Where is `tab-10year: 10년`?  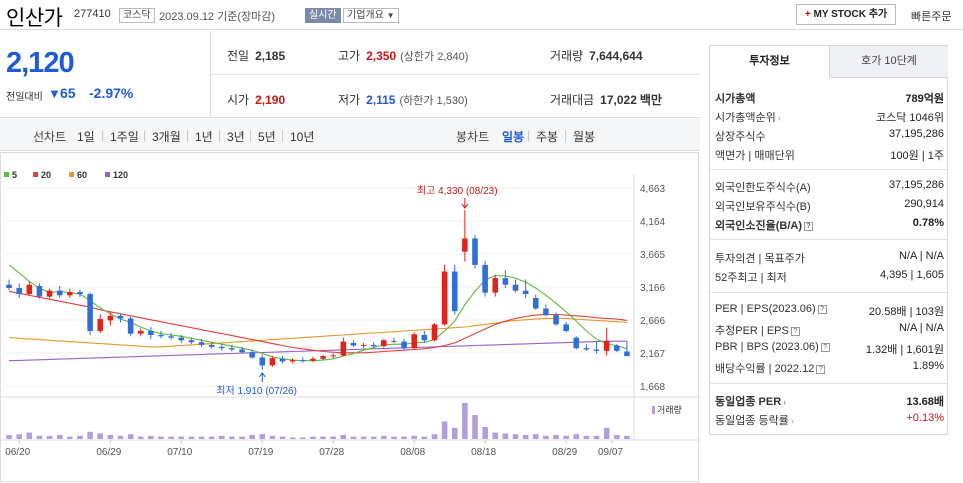 tab-10year: 10년 is located at coordinates (302, 137).